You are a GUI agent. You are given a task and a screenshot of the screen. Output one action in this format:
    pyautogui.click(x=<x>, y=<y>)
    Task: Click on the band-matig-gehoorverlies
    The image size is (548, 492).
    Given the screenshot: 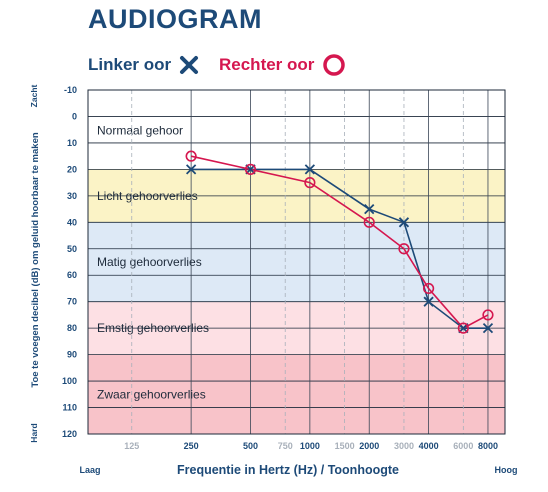 What is the action you would take?
    pyautogui.click(x=296, y=262)
    